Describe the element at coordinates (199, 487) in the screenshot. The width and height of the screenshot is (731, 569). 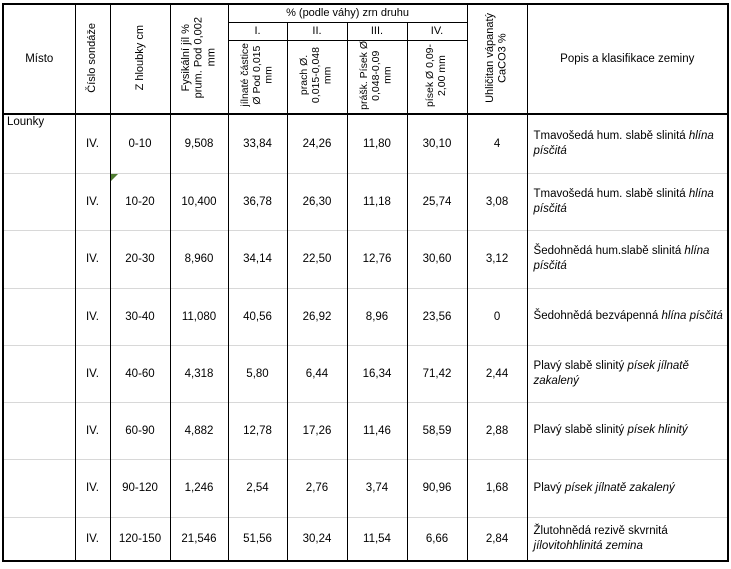
I see `cell-fyz: 1,246` at that location.